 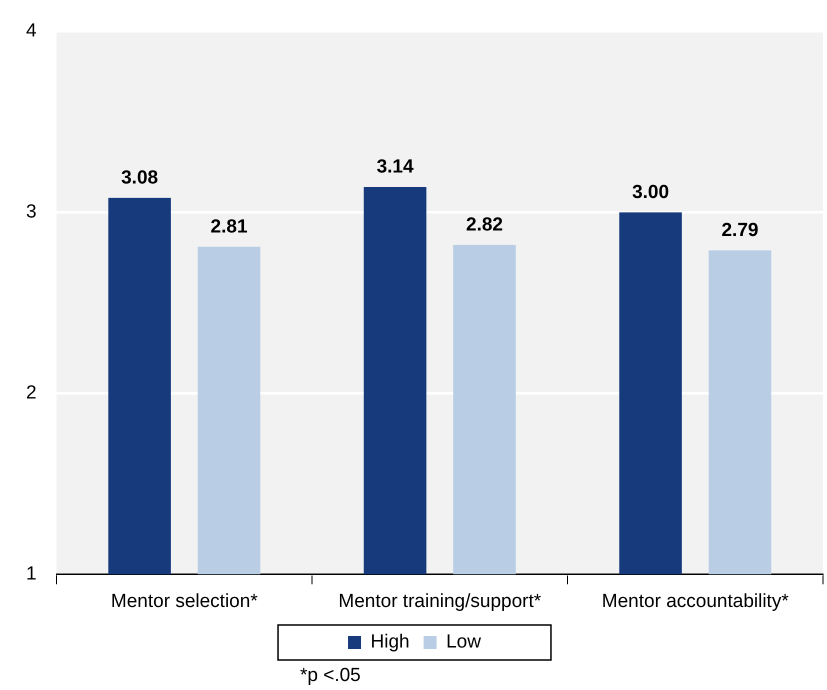 I want to click on x-tick-label: Mentor selection*, so click(x=184, y=601).